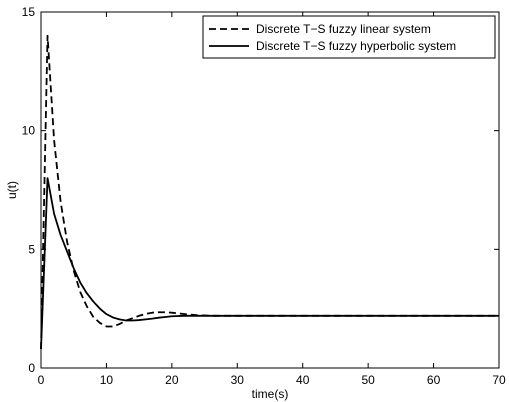 The width and height of the screenshot is (509, 402). I want to click on x-tick-label: 40, so click(303, 380).